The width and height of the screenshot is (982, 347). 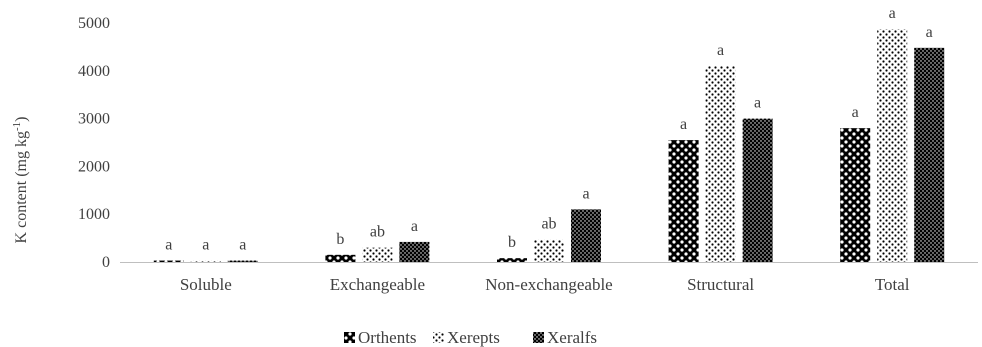 I want to click on category-label: Exchangeable, so click(x=377, y=284).